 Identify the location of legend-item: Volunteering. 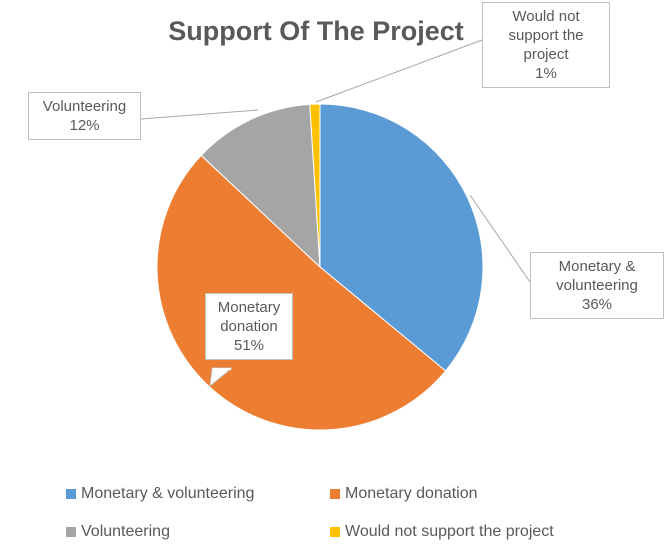
(118, 532).